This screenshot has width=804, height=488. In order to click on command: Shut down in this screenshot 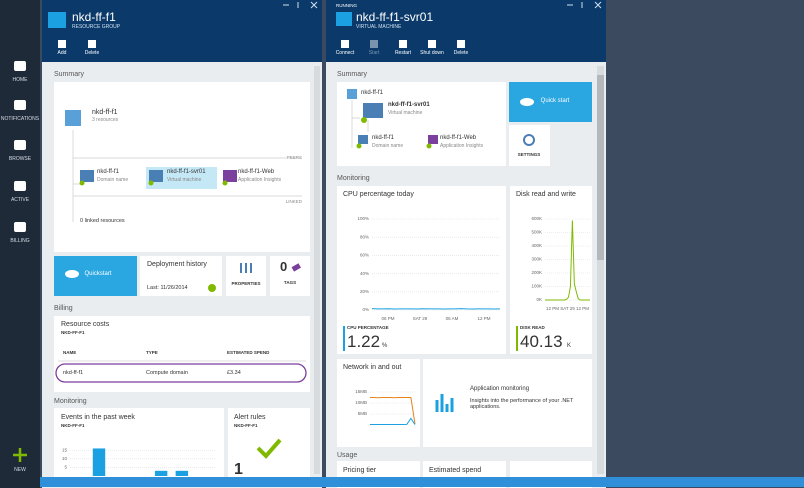, I will do `click(432, 53)`.